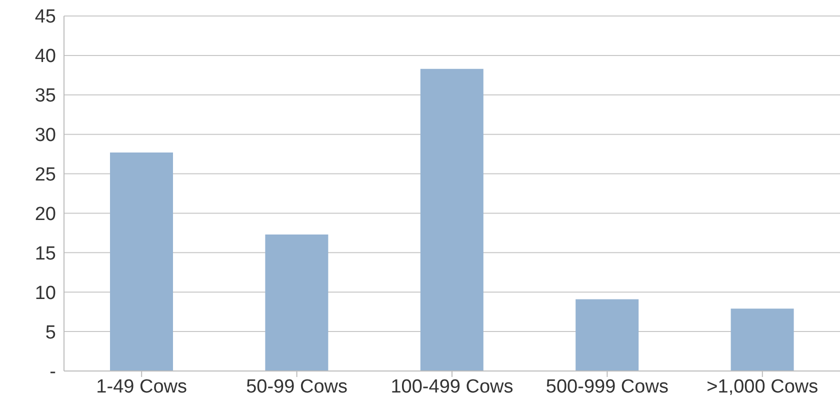 Image resolution: width=840 pixels, height=416 pixels. I want to click on x-tick-label: >1,000 Cows, so click(762, 387).